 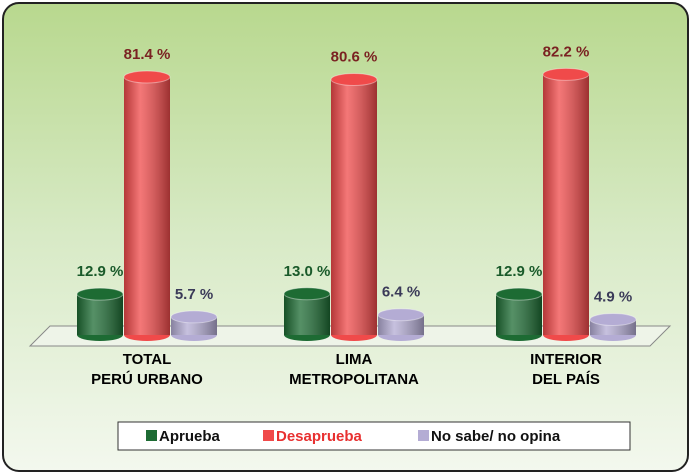 What do you see at coordinates (147, 369) in the screenshot?
I see `x-tick-label: TOTAL PERÚ URBANO` at bounding box center [147, 369].